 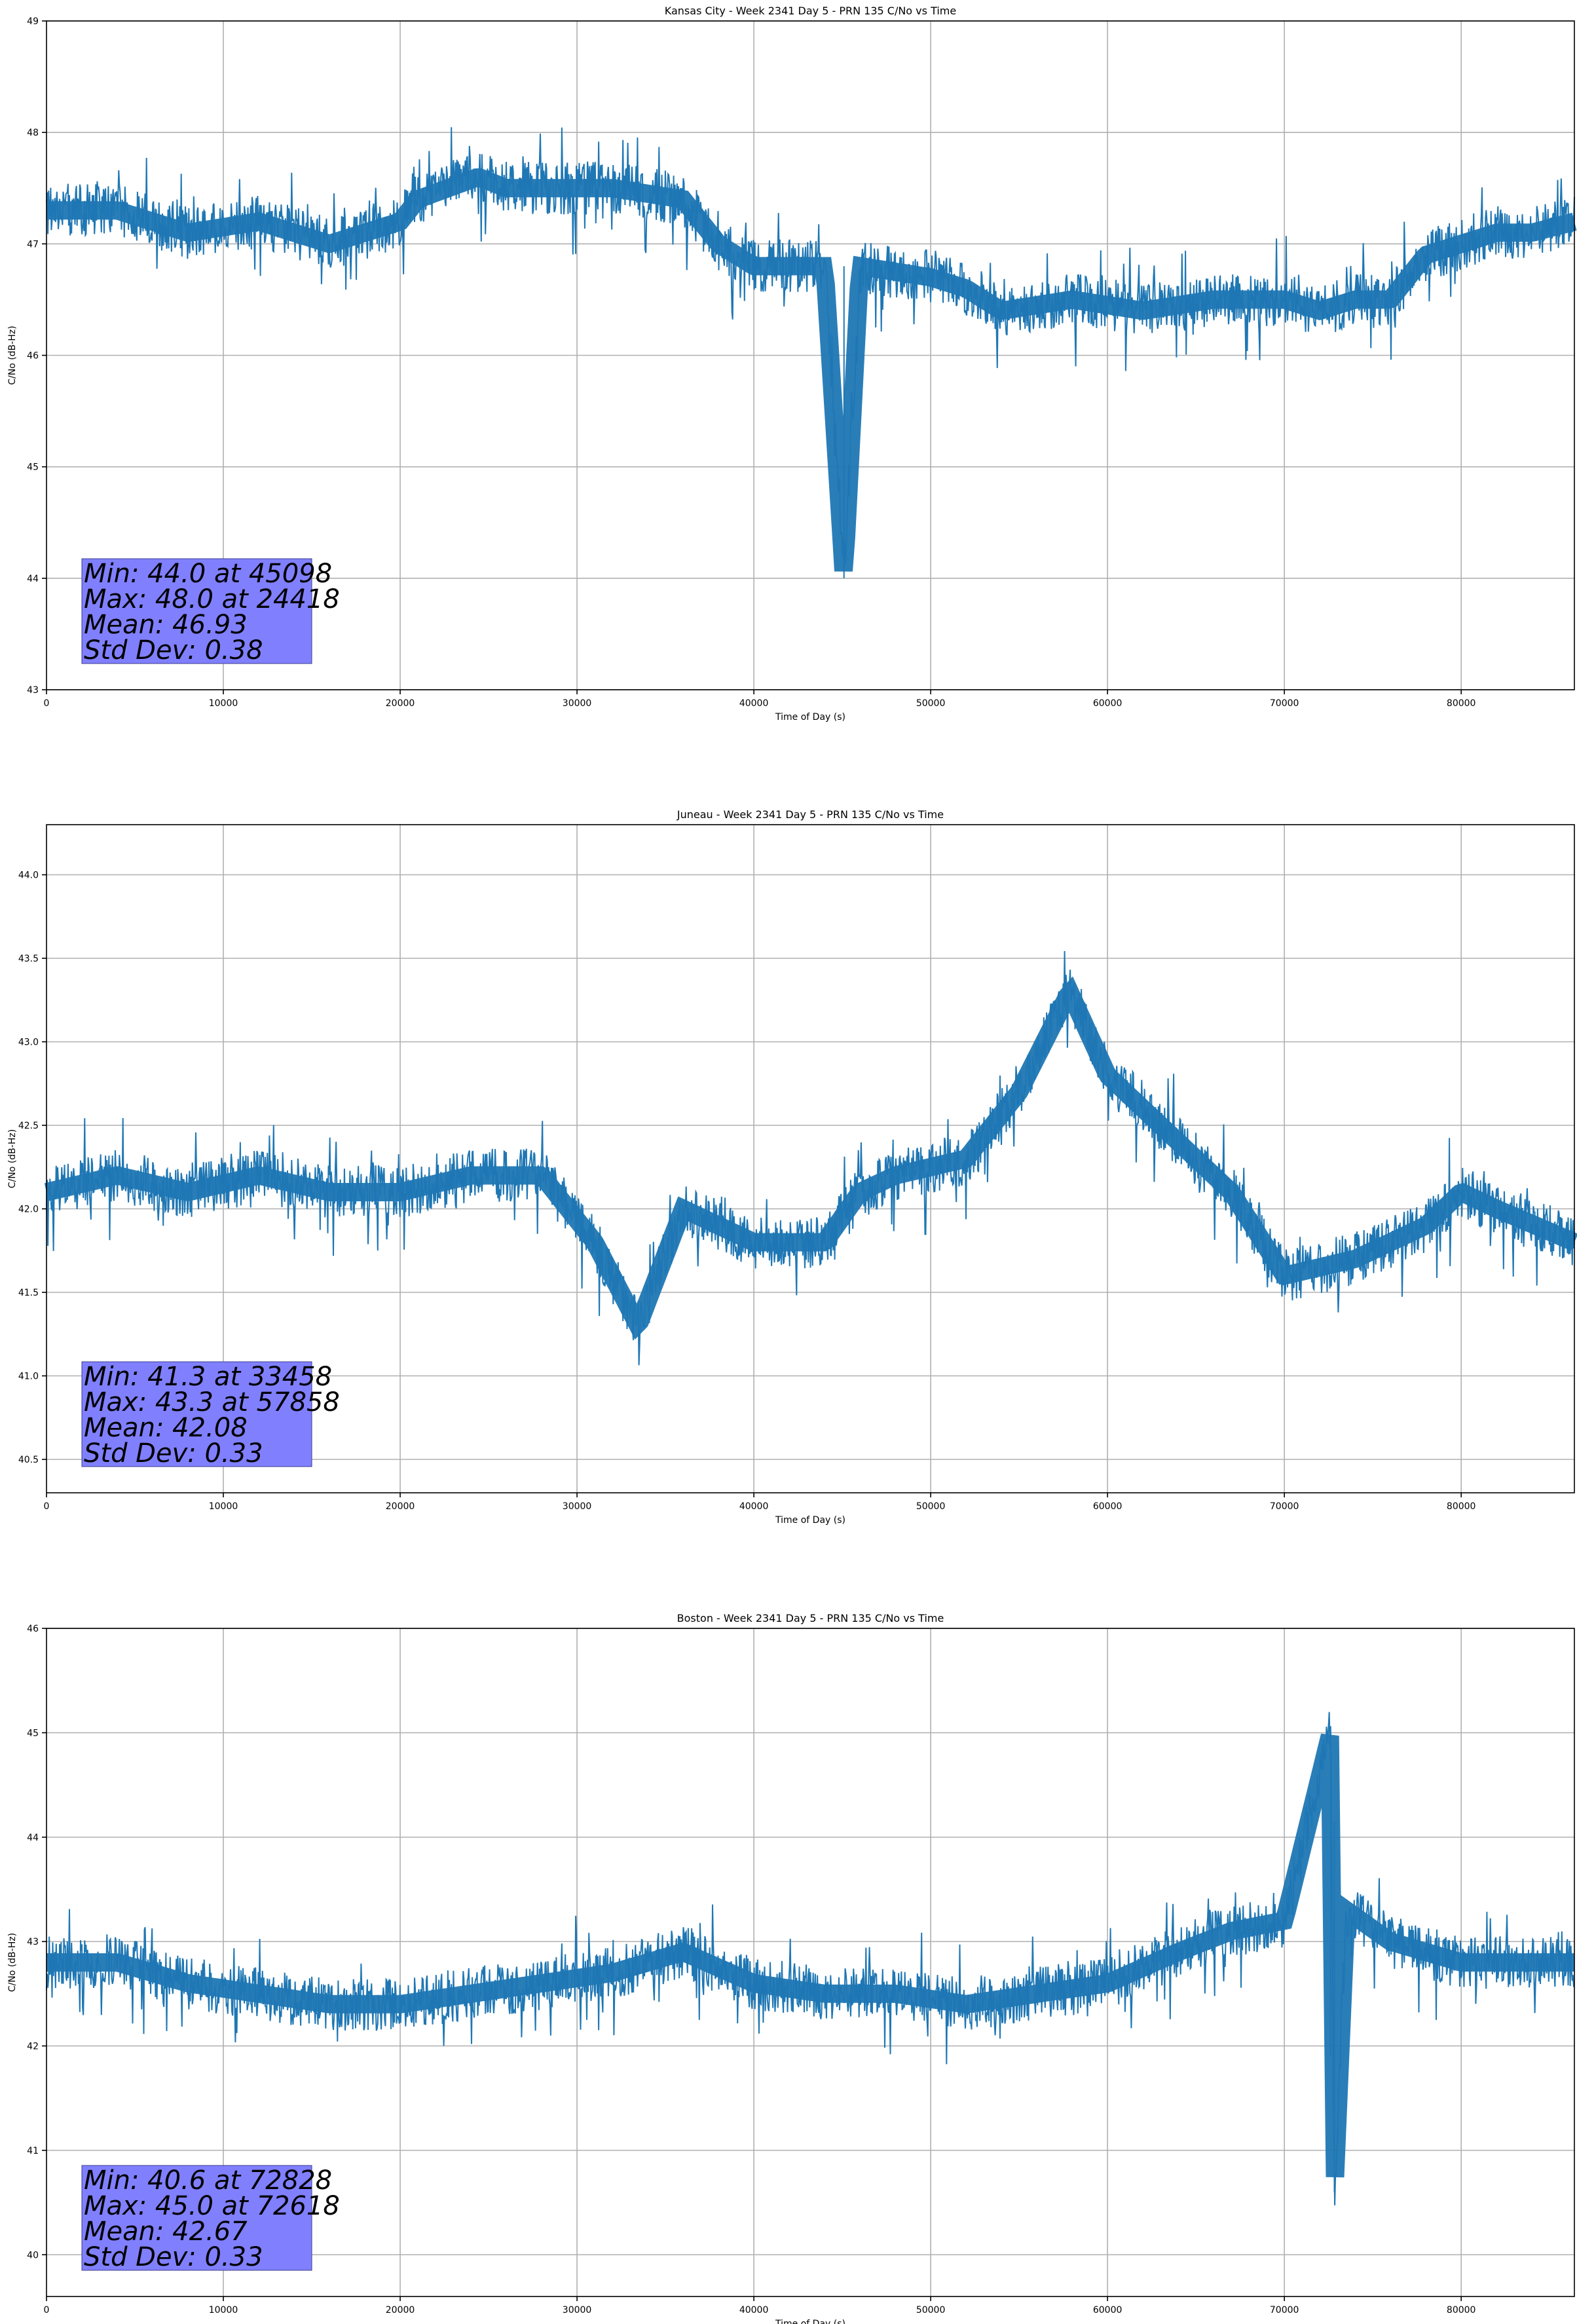 What do you see at coordinates (33, 2255) in the screenshot?
I see `y-tick-label: 40` at bounding box center [33, 2255].